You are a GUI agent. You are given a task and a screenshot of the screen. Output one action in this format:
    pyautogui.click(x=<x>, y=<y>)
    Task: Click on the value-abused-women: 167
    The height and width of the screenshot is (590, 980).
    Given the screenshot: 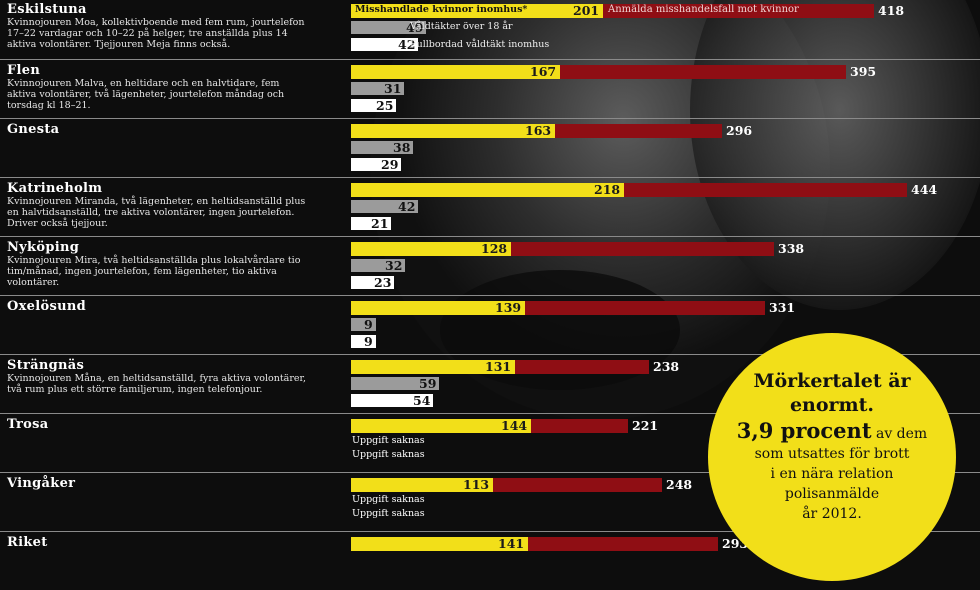 What is the action you would take?
    pyautogui.click(x=543, y=71)
    